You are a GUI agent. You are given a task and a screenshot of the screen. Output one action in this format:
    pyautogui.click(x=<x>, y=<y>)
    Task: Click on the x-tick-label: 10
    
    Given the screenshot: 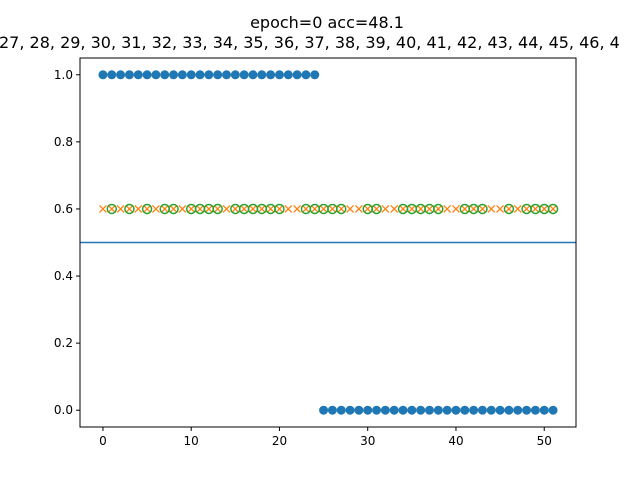 What is the action you would take?
    pyautogui.click(x=191, y=441)
    